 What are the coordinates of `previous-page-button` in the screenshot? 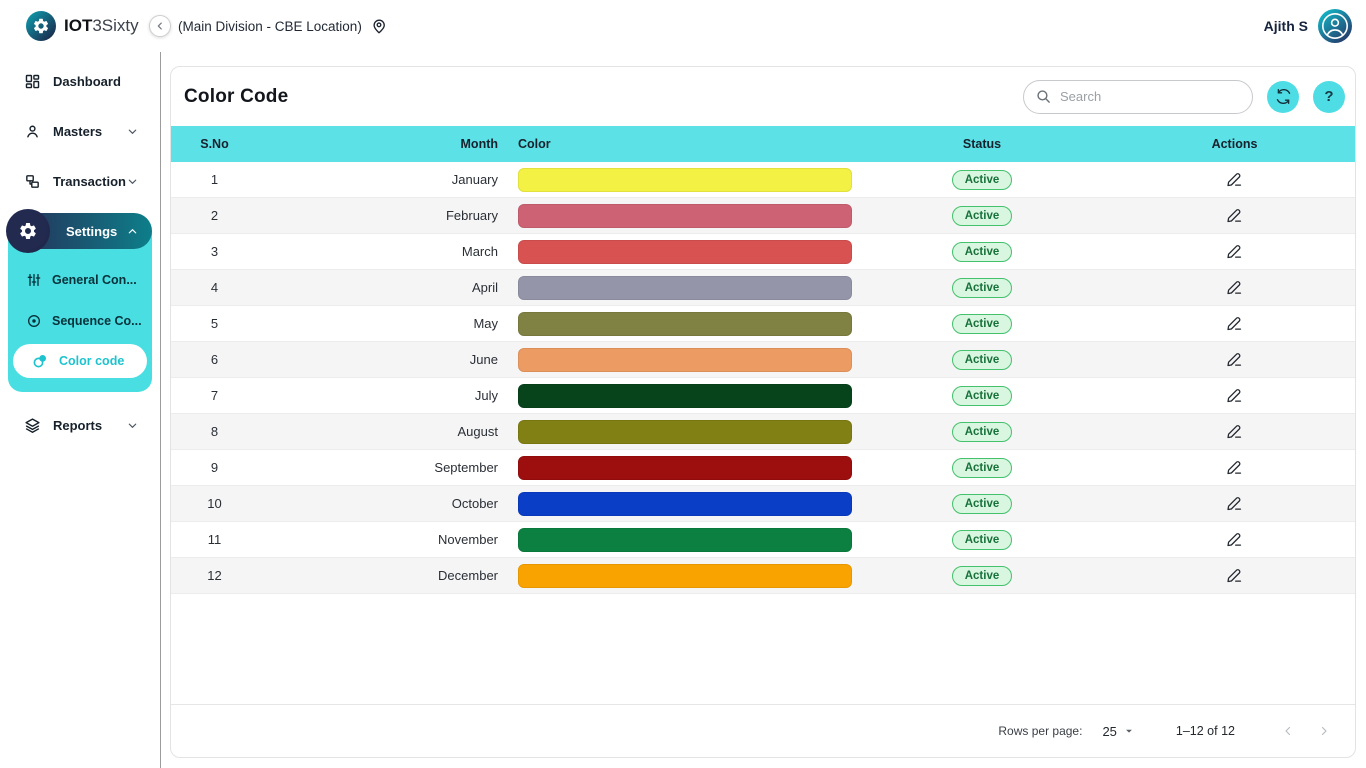 It's located at (1288, 731).